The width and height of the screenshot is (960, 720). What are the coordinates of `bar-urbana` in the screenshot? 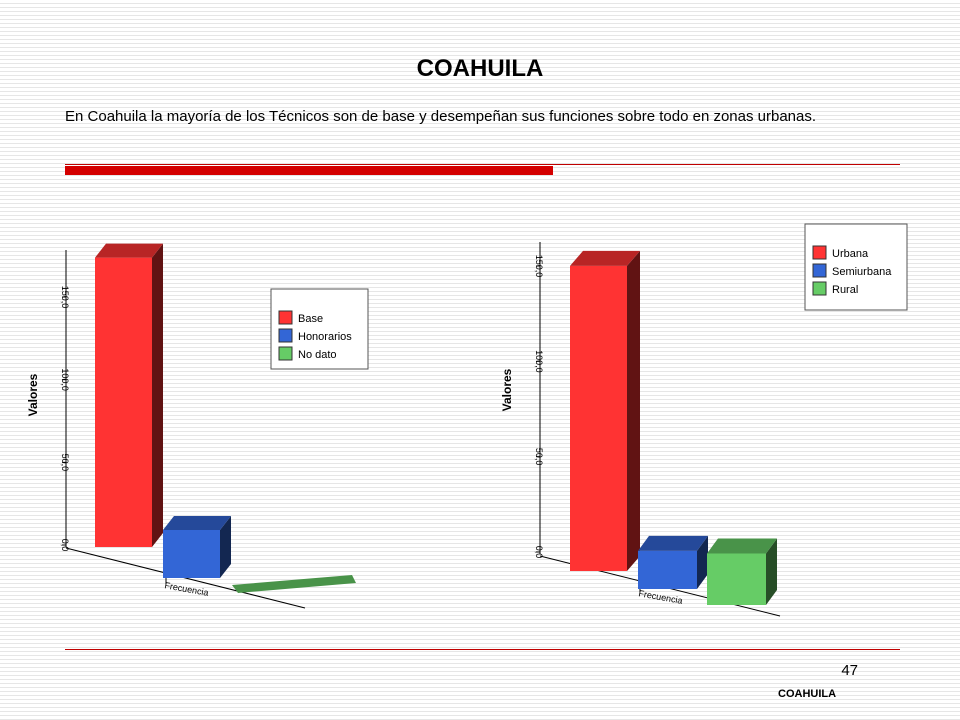 It's located at (605, 410).